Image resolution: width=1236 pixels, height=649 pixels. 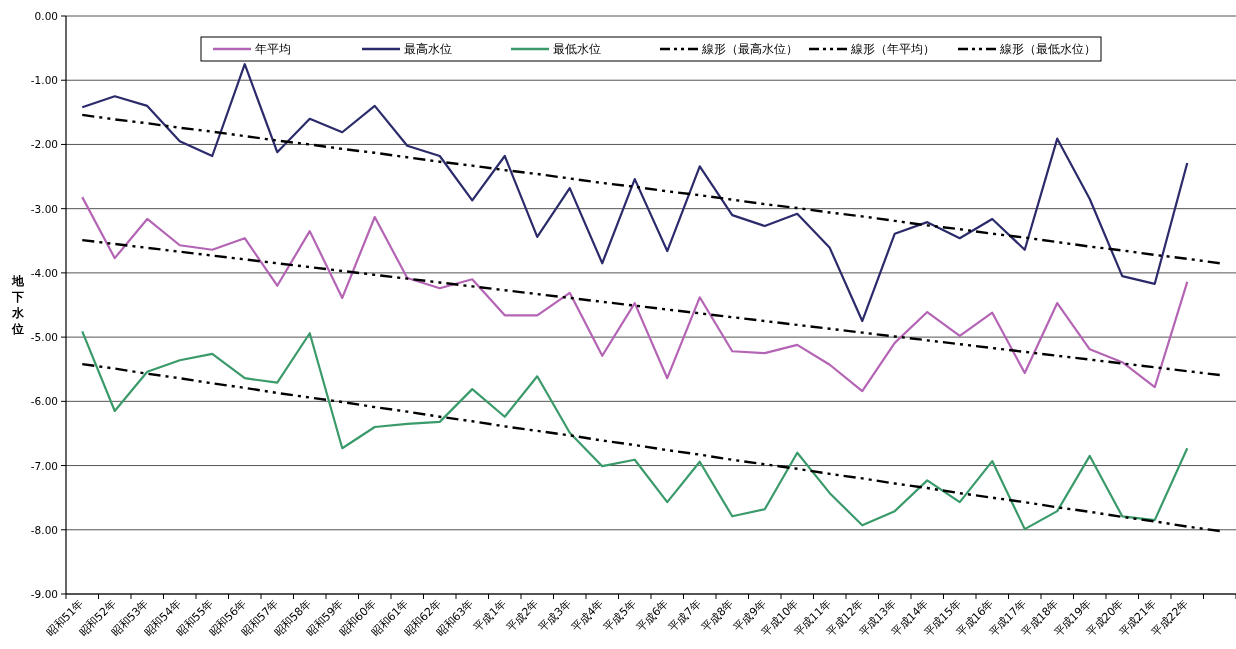 I want to click on legend-label: 最低水位, so click(x=577, y=49).